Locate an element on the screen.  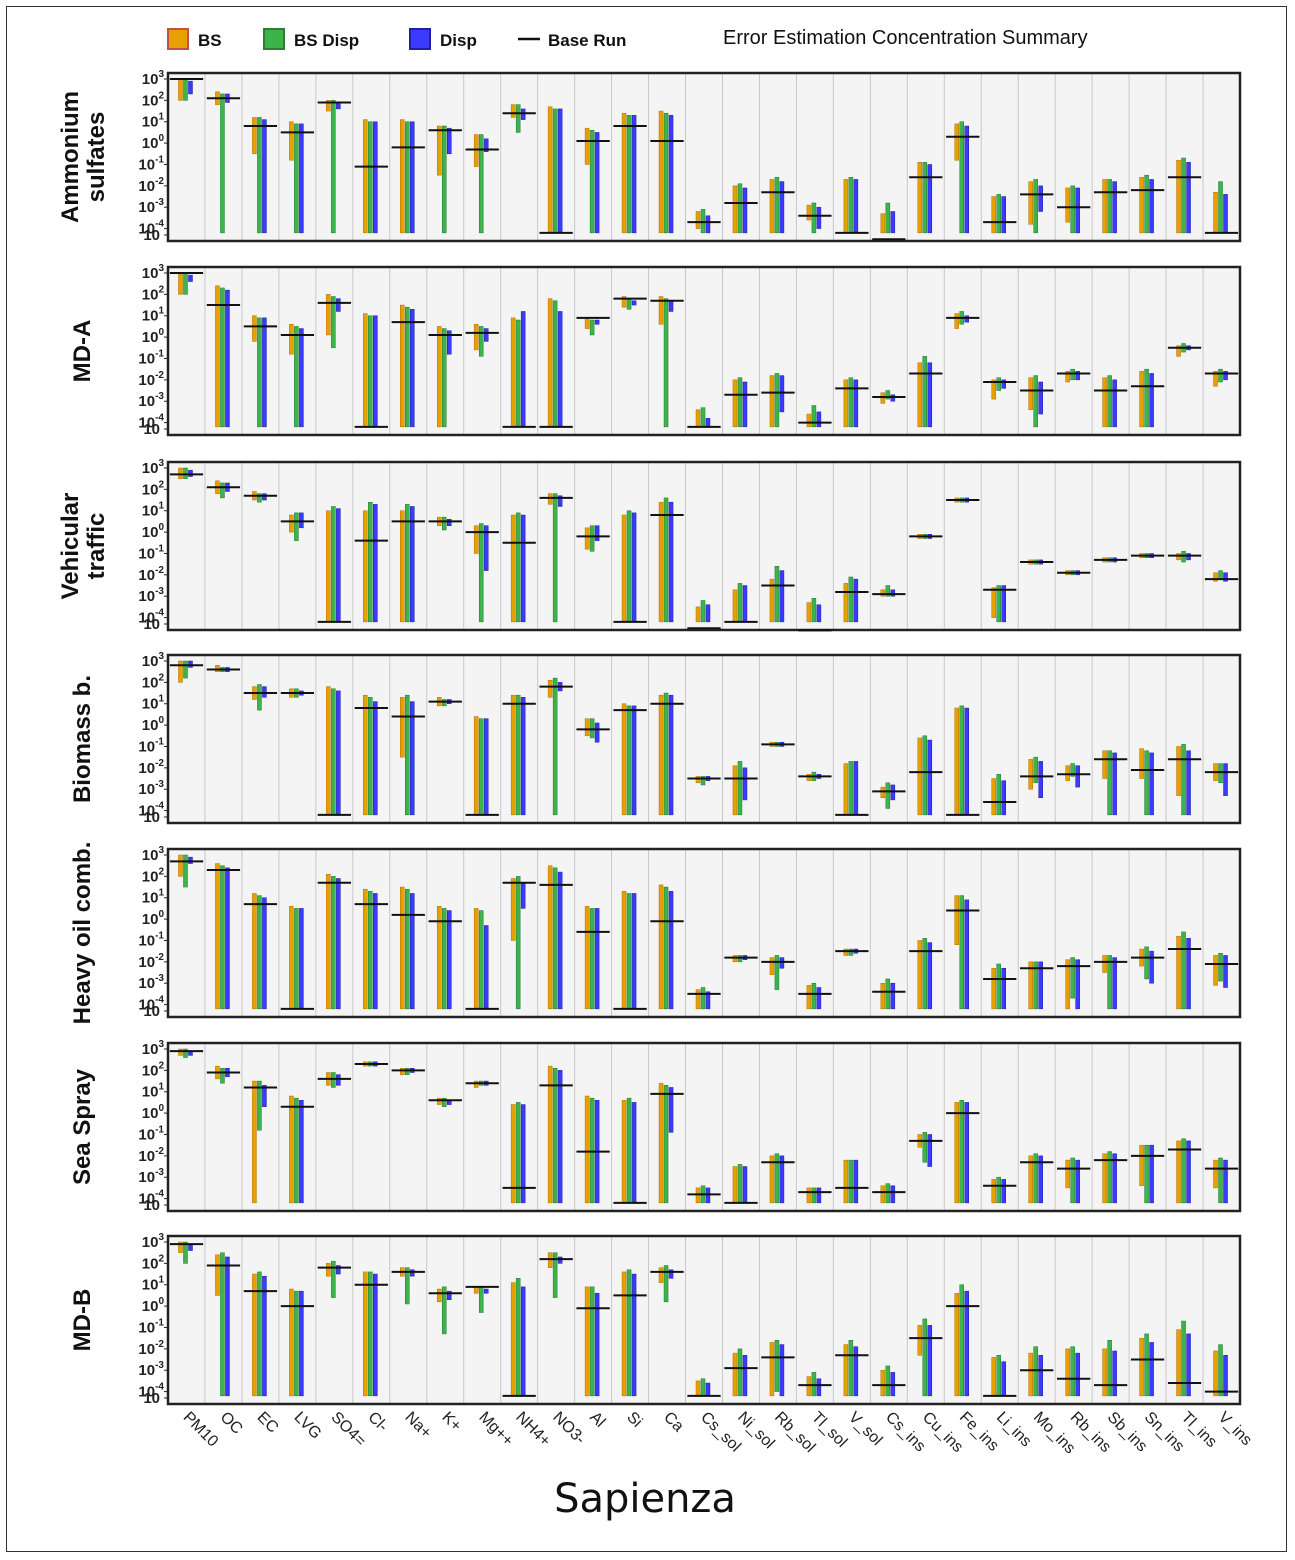
y-tick-label: 10³ is located at coordinates (153, 272).